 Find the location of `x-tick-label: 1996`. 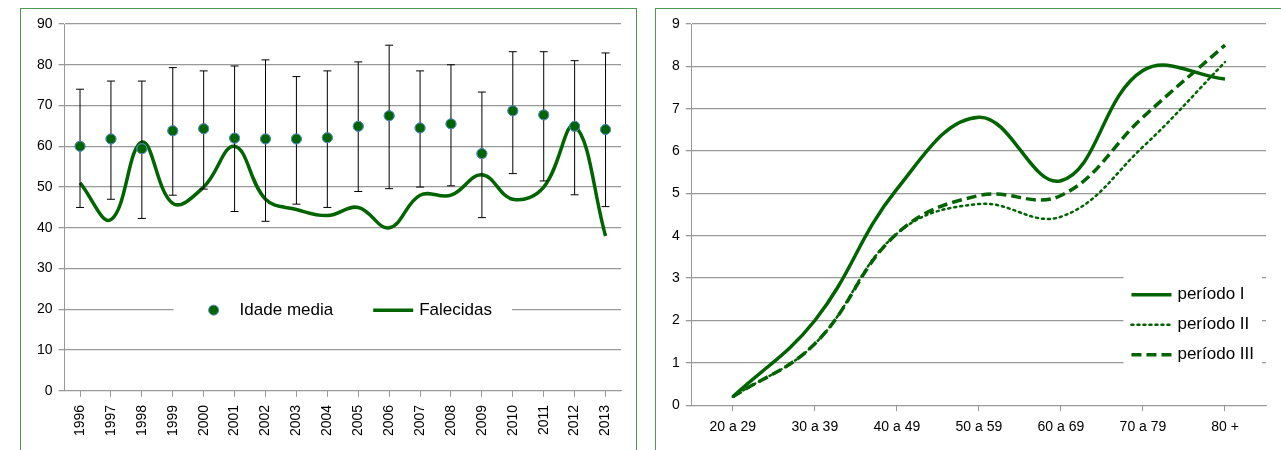

x-tick-label: 1996 is located at coordinates (78, 420).